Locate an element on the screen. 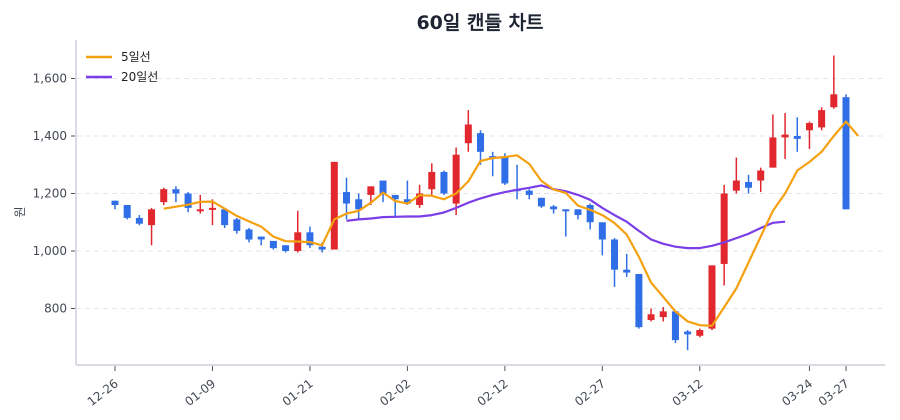  x-tick-label: 03-24 is located at coordinates (797, 392).